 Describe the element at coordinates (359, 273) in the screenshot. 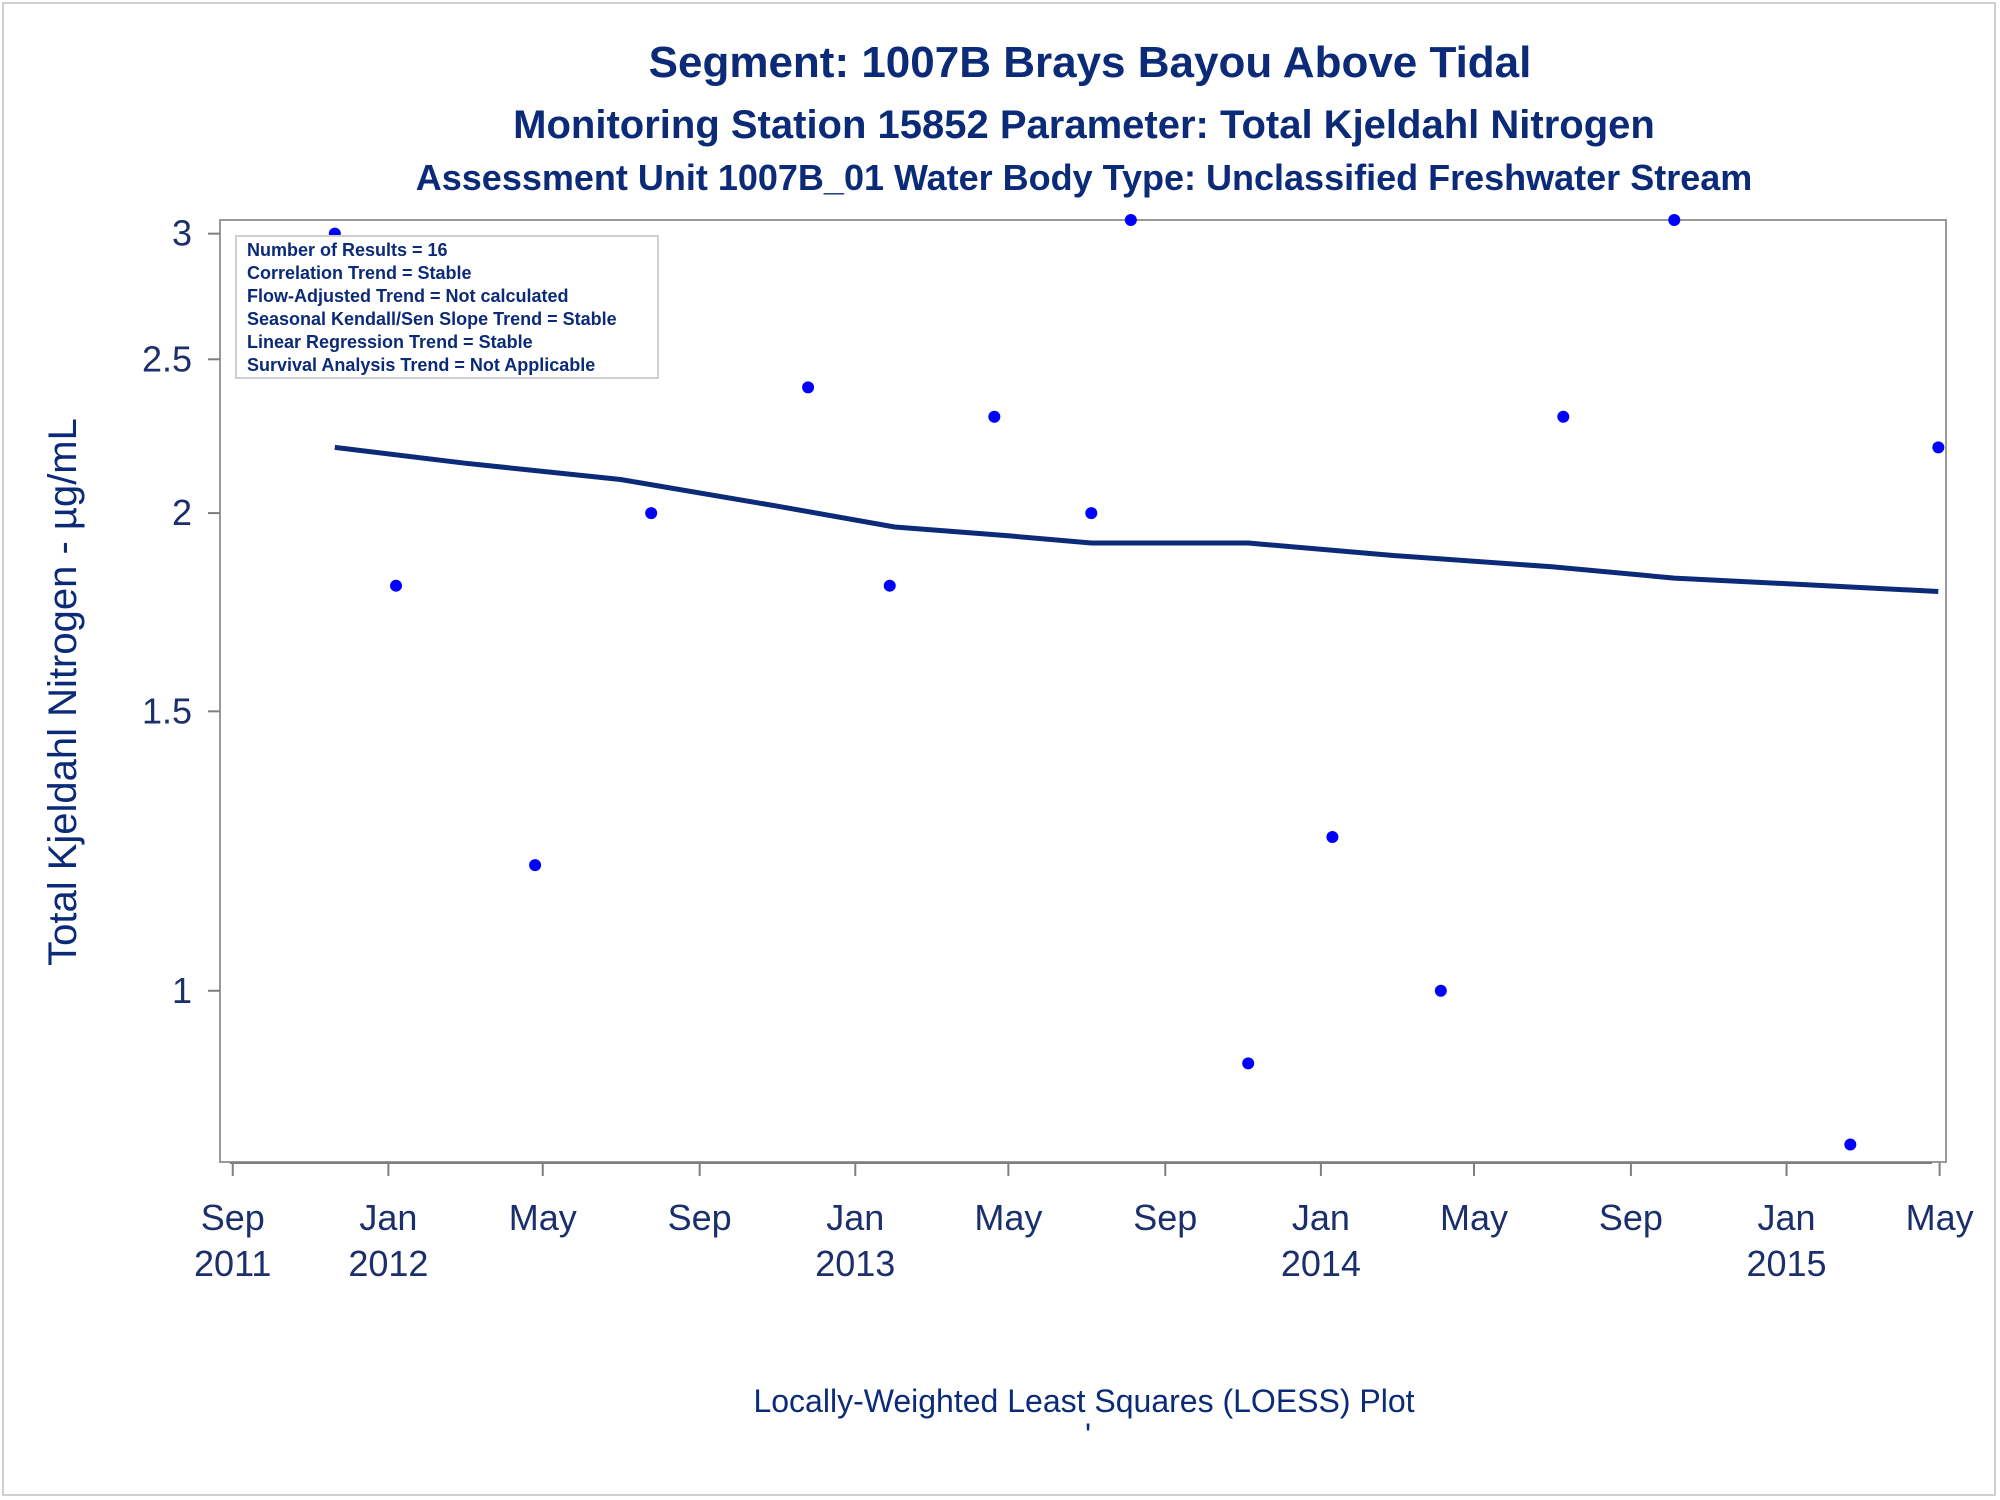

I see `stats-legend-entry: Correlation Trend = Stable` at that location.